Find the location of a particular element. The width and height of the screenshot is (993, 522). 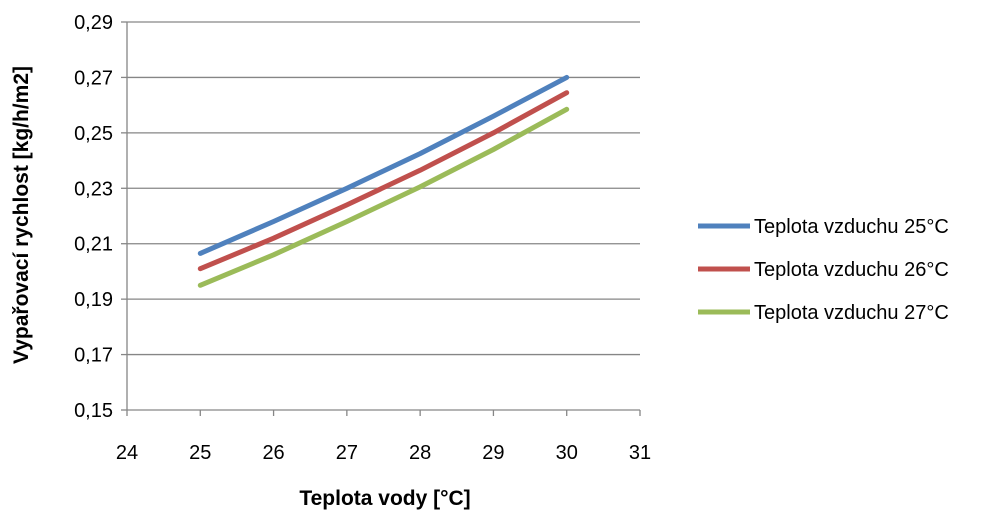

x-tick-label: 27 is located at coordinates (347, 453).